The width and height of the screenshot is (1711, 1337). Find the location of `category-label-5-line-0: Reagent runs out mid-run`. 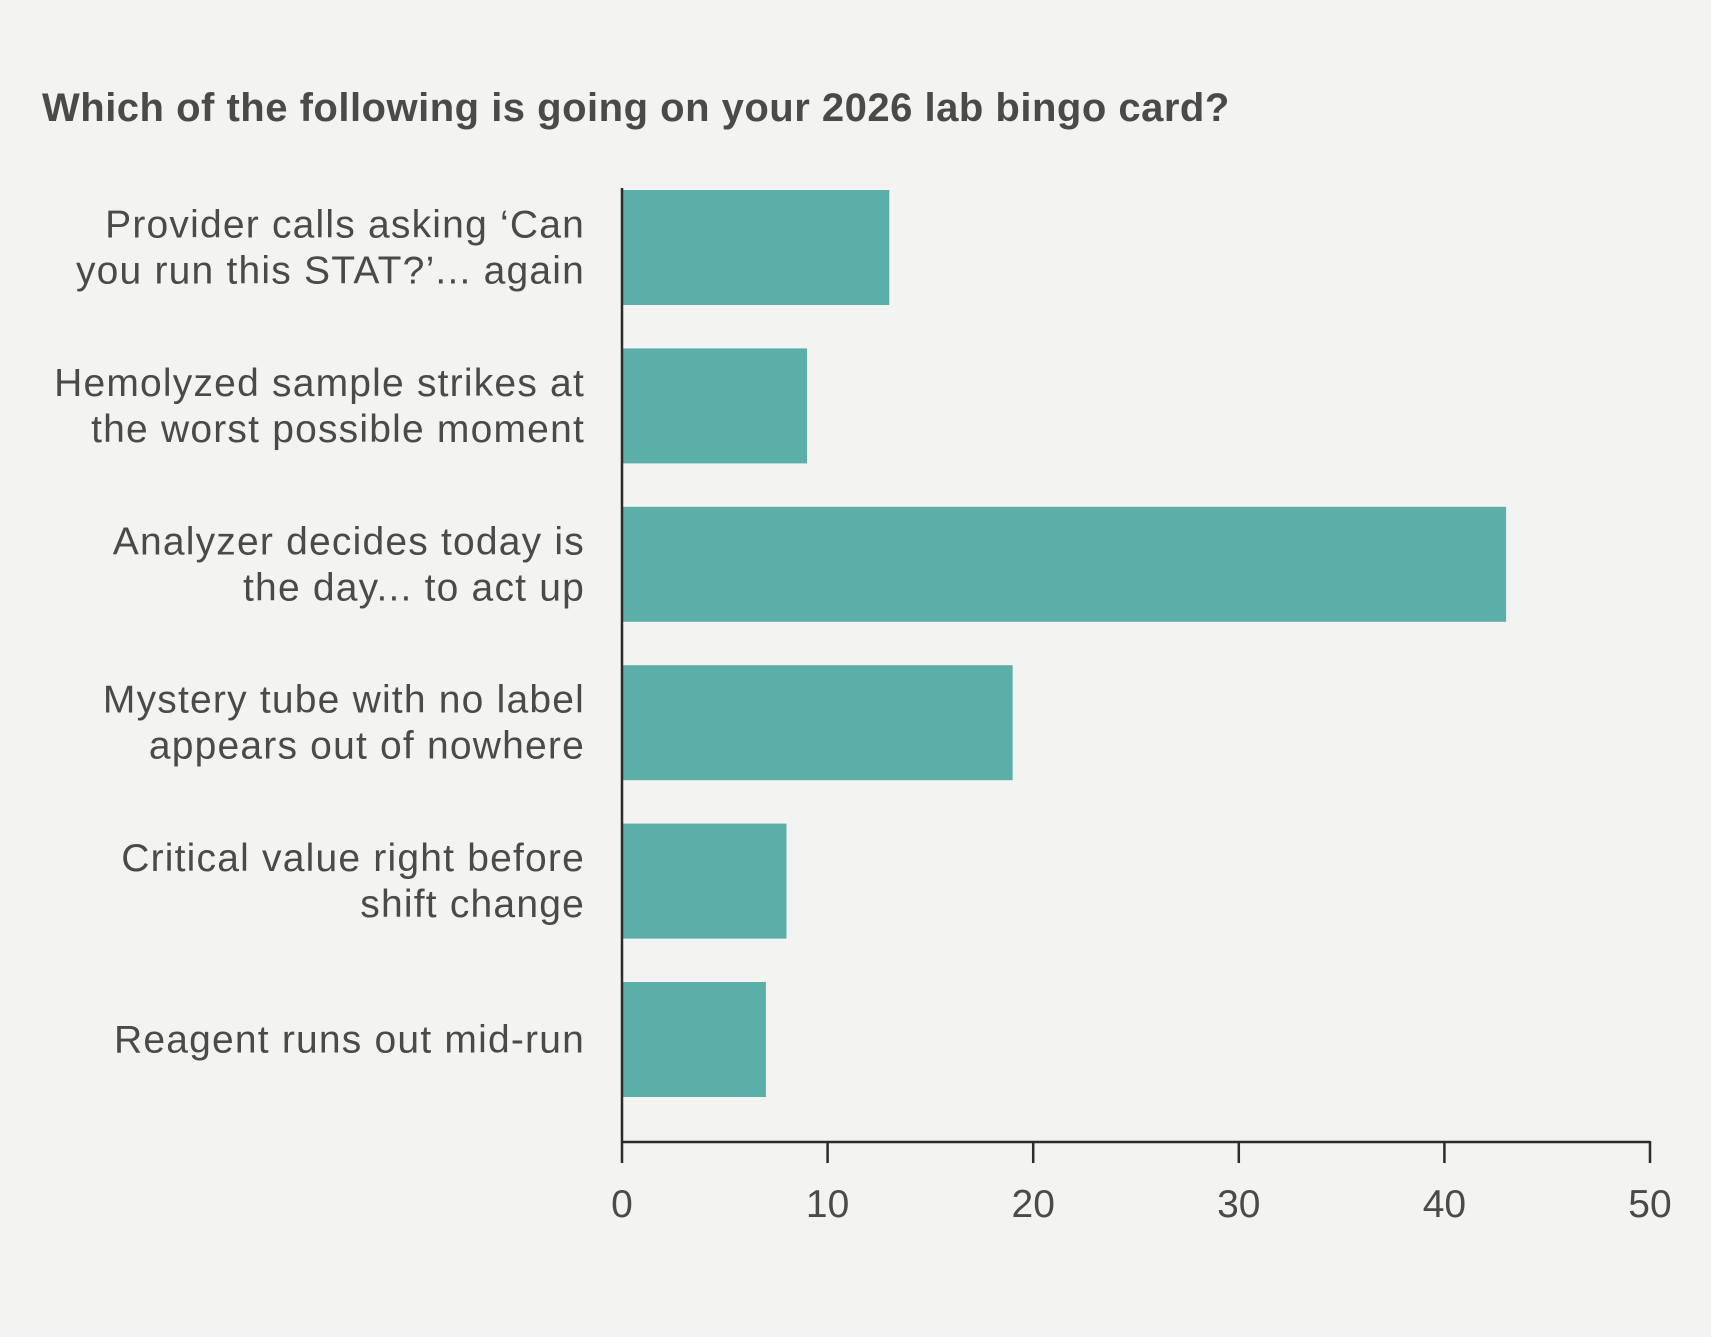

category-label-5-line-0: Reagent runs out mid-run is located at coordinates (349, 1040).